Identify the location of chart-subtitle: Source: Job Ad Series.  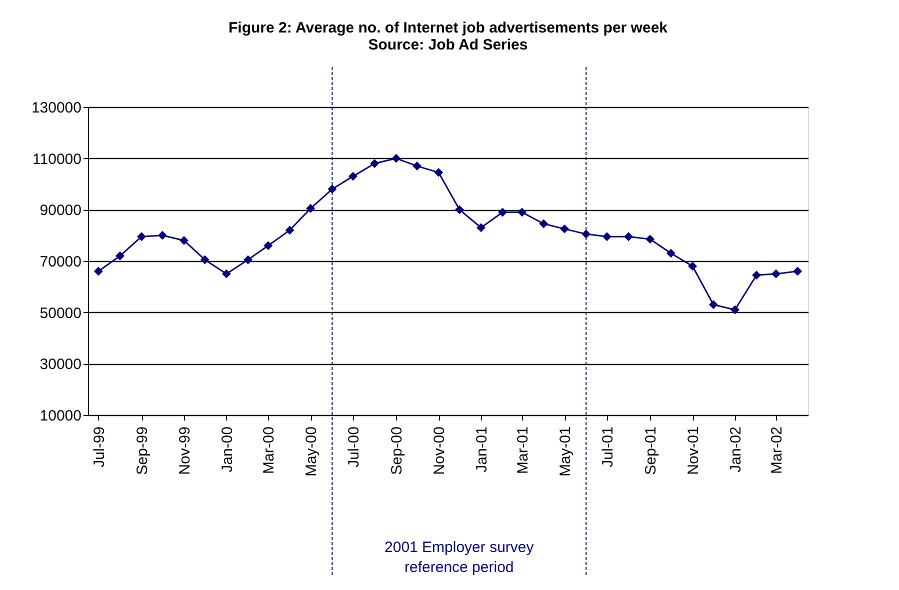
(448, 45).